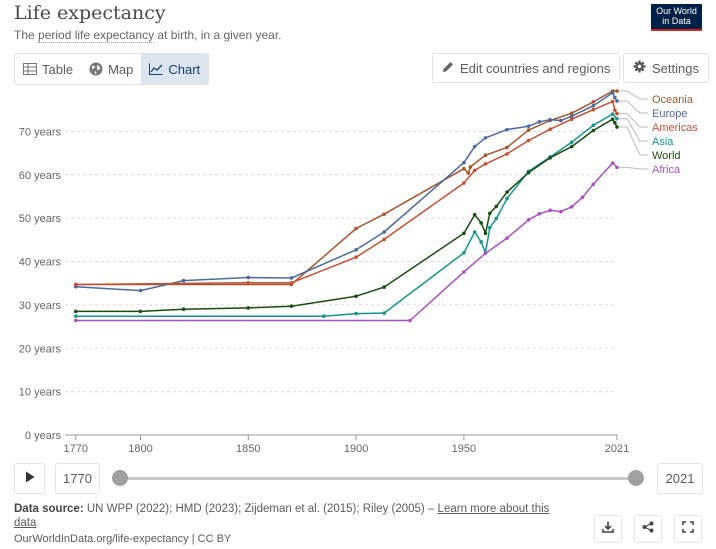 The height and width of the screenshot is (549, 716). I want to click on series-label-europe: Europe, so click(669, 114).